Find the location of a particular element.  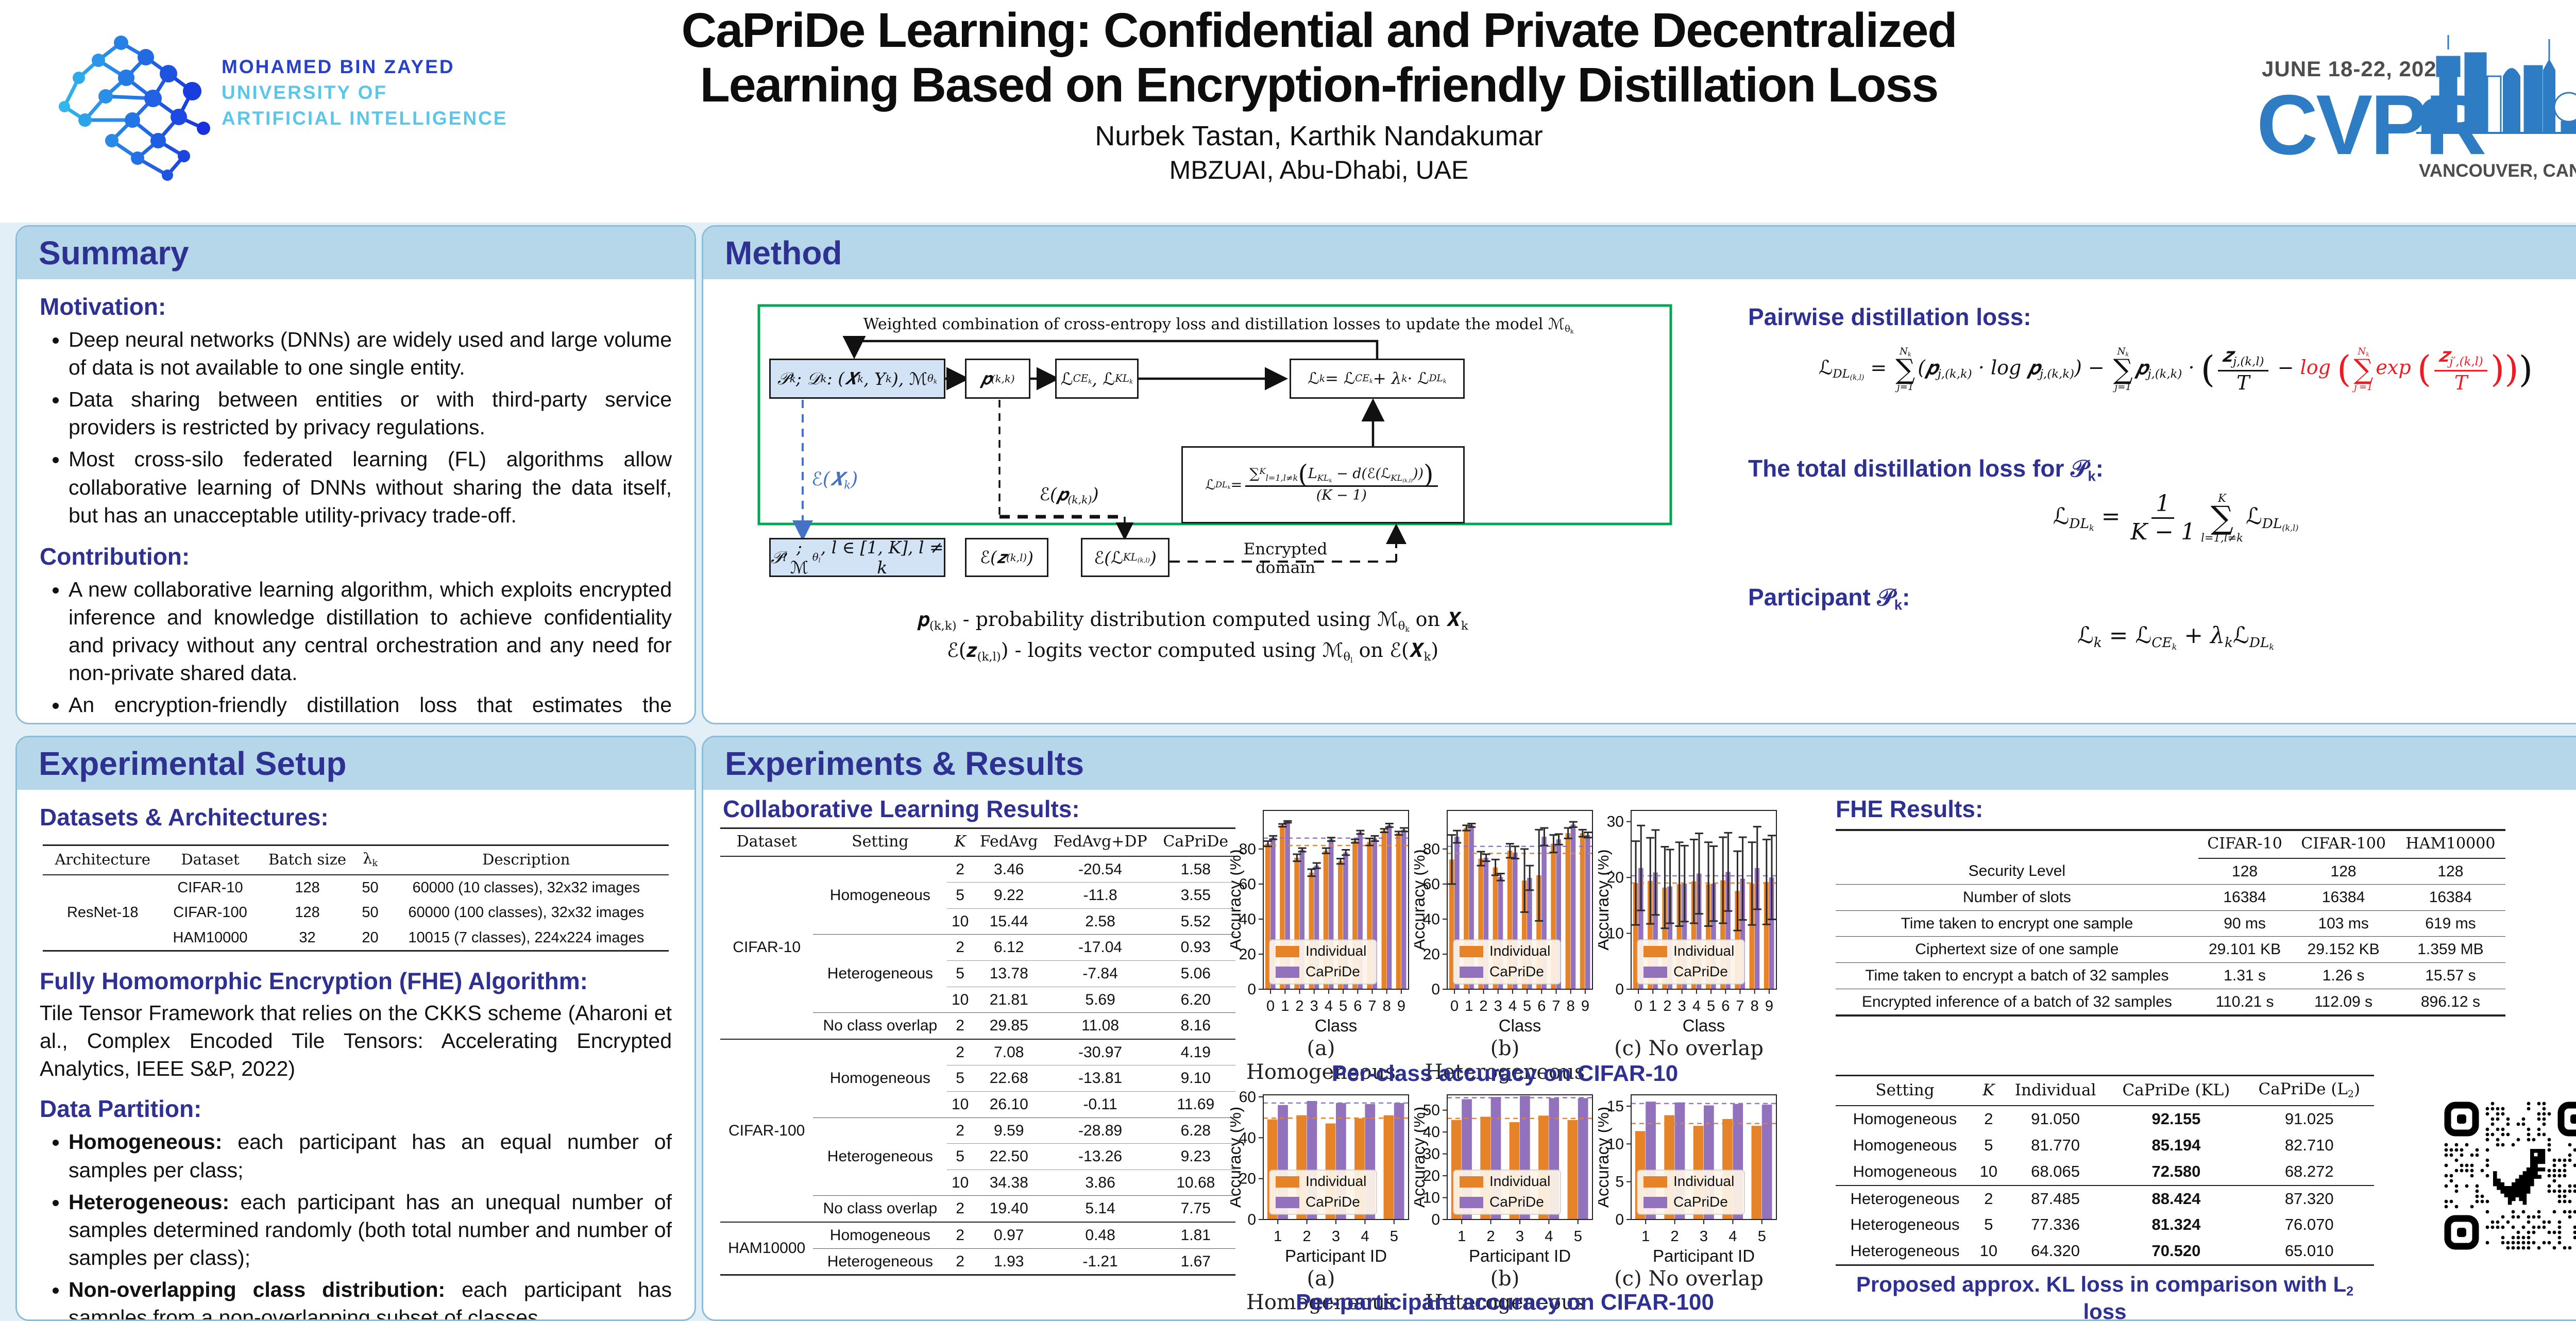

table-cell: No class overlap is located at coordinates (880, 1025).